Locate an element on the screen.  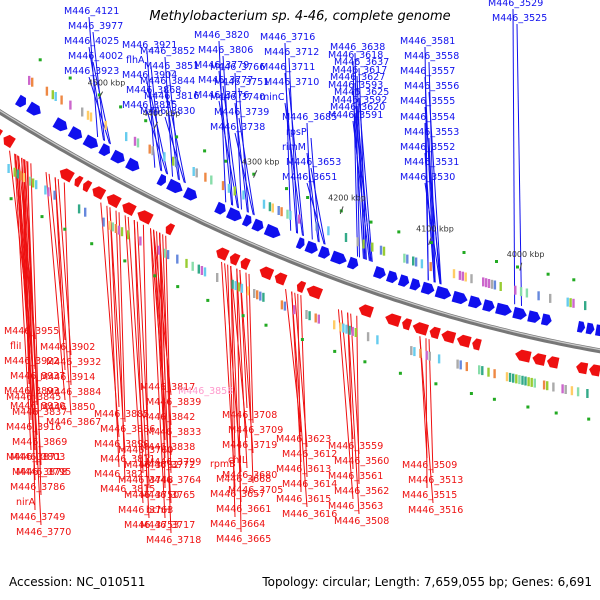
gene-label: M446_3893 is located at coordinates (31, 391).